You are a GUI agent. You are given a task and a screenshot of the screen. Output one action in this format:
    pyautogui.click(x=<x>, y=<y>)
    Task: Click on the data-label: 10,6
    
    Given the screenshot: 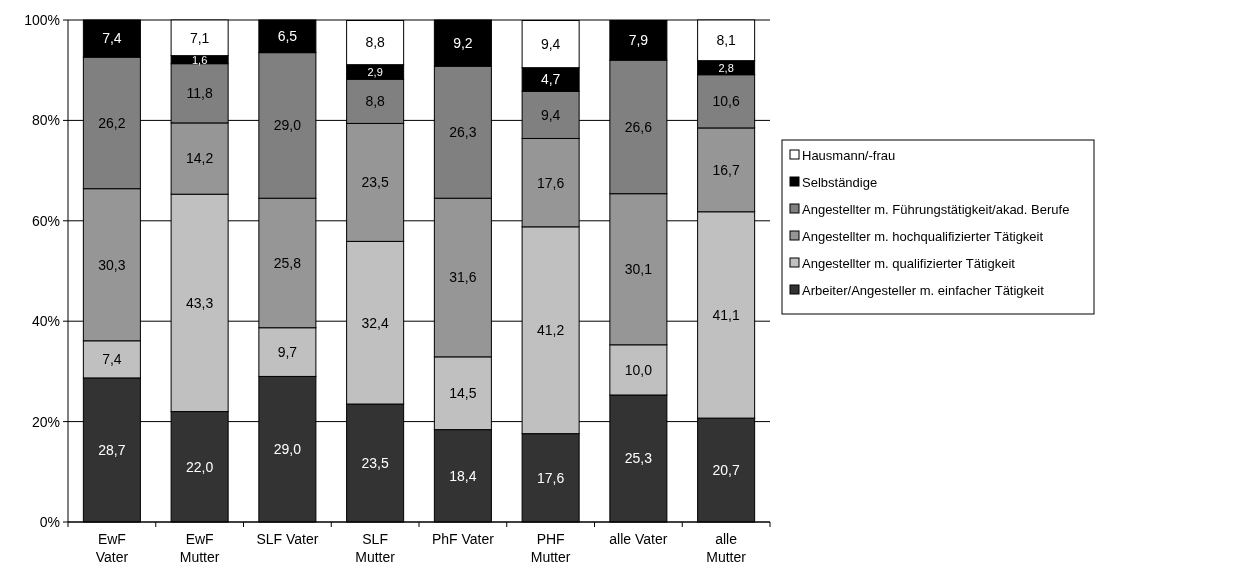 What is the action you would take?
    pyautogui.click(x=726, y=101)
    